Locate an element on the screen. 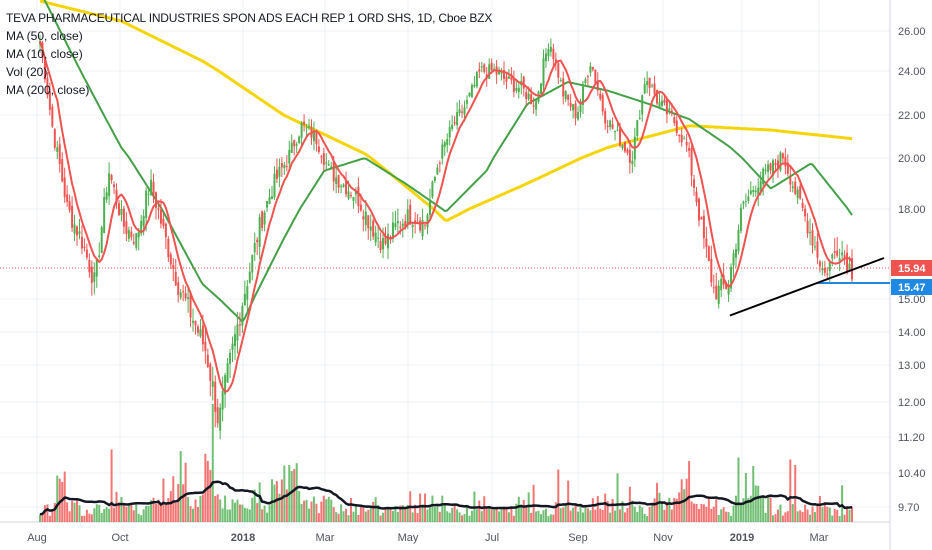 This screenshot has height=550, width=932. legend-ma10: MA (10, close) is located at coordinates (44, 54).